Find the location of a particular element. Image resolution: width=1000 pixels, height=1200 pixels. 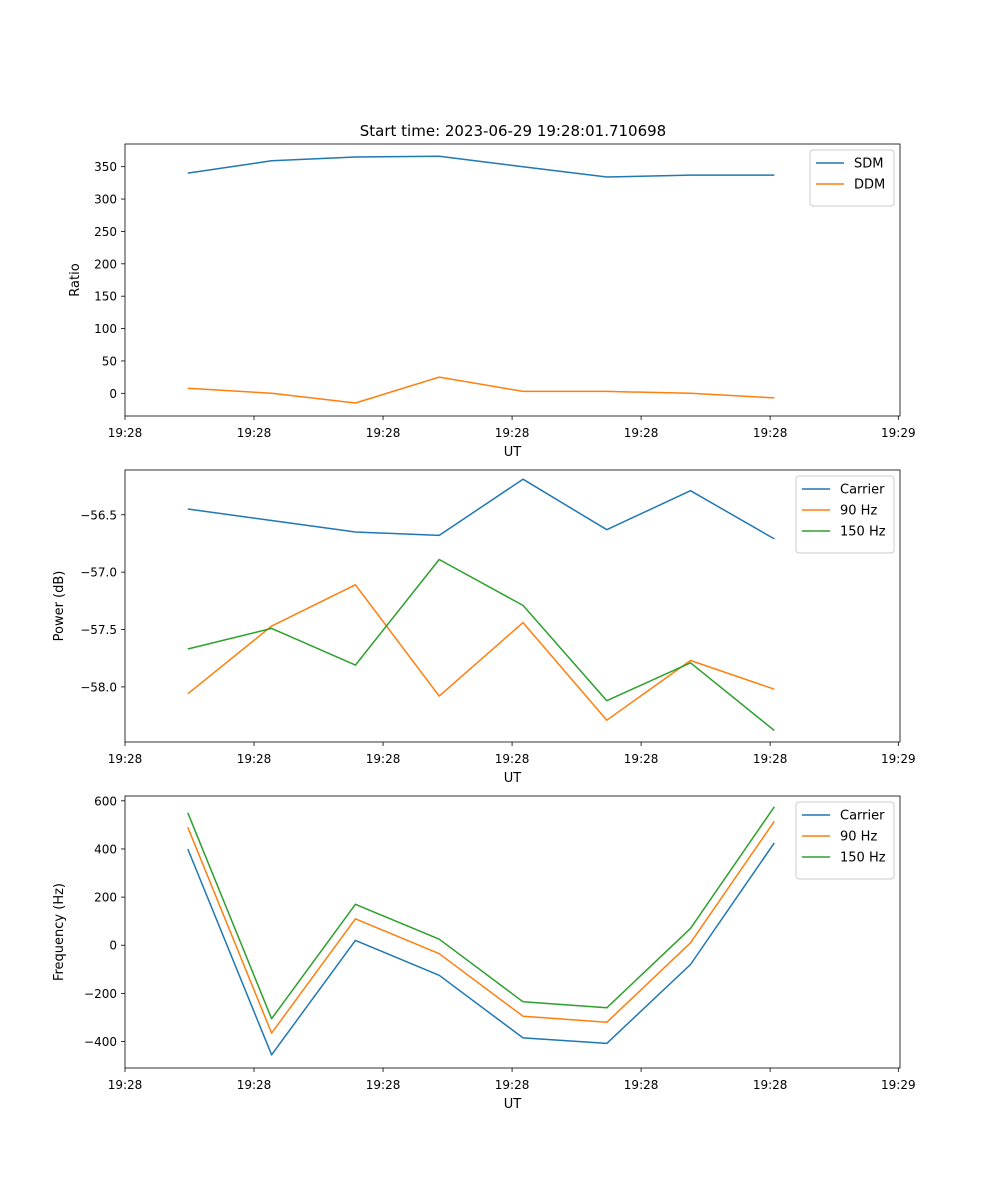

y-tick-label: 250 is located at coordinates (105, 232).